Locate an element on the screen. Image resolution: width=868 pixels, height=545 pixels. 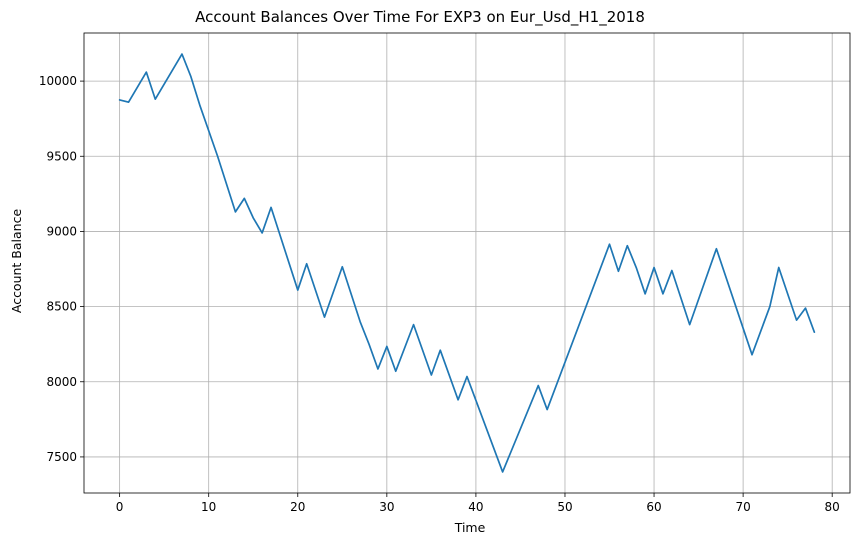
x-tick-label: 80 is located at coordinates (832, 507).